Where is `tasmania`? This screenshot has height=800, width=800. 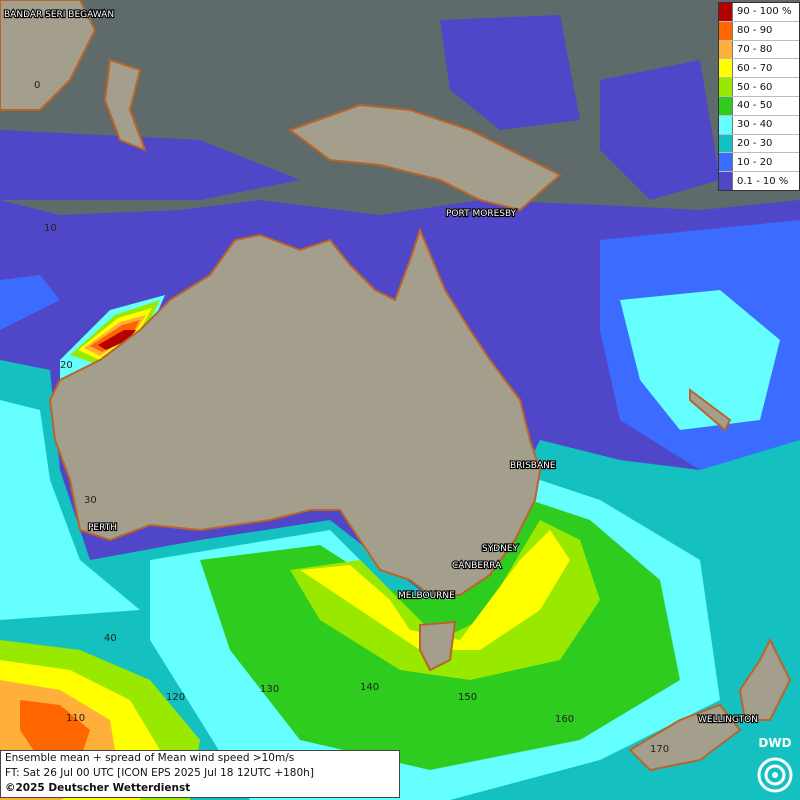
tasmania is located at coordinates (438, 646).